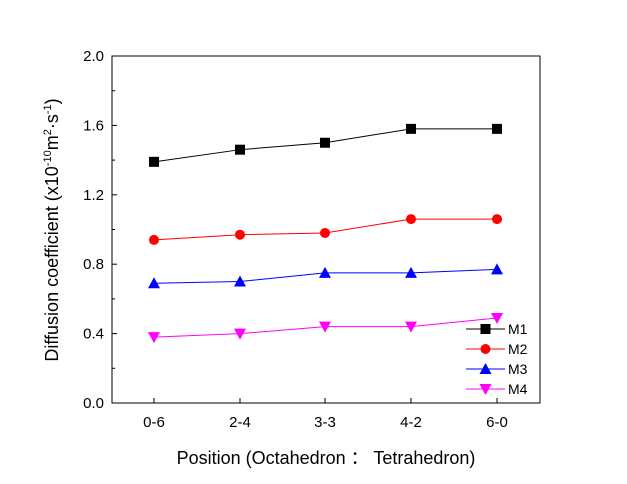 This screenshot has width=627, height=484. Describe the element at coordinates (518, 389) in the screenshot. I see `legend-label: M4` at that location.